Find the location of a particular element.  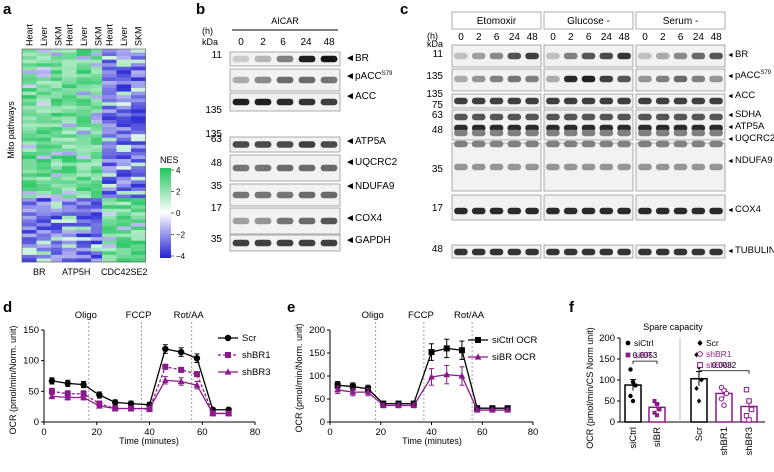

blot-b-arrow: ◄ is located at coordinates (350, 76).